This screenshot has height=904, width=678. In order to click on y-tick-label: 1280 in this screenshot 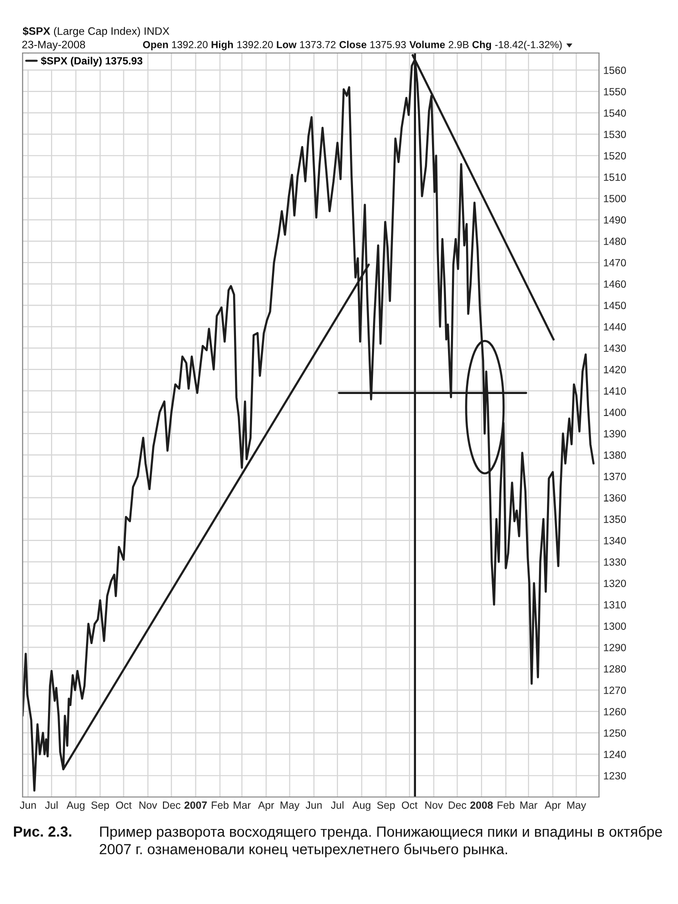, I will do `click(615, 669)`.